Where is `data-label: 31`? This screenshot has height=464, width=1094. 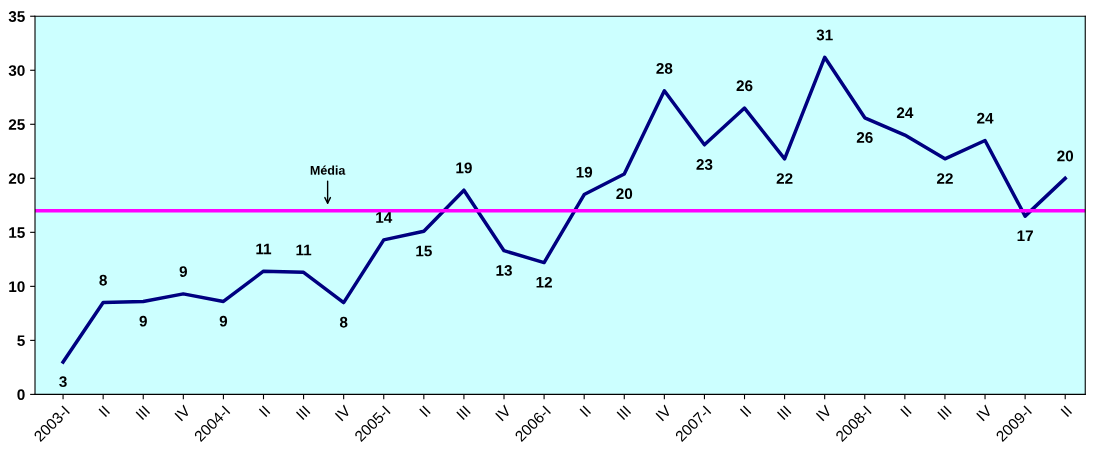
data-label: 31 is located at coordinates (824, 35).